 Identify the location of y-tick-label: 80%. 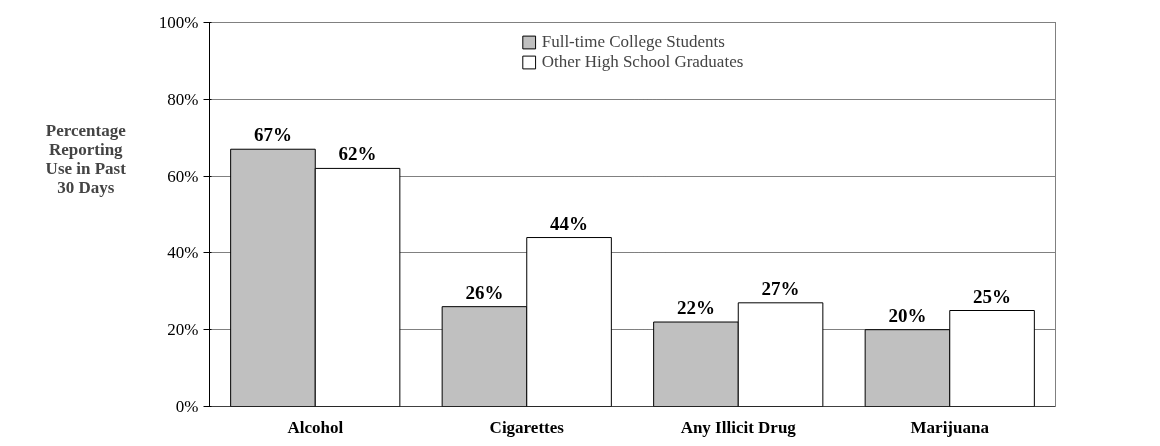
(183, 99).